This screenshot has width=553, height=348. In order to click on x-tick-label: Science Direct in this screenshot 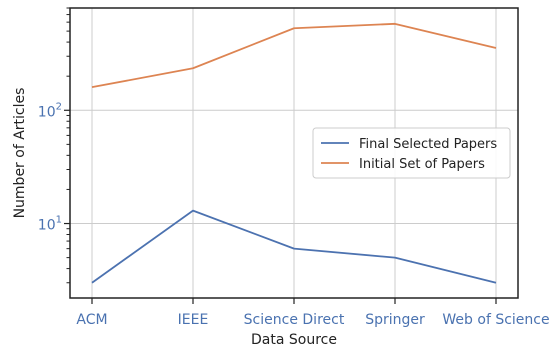, I will do `click(294, 320)`.